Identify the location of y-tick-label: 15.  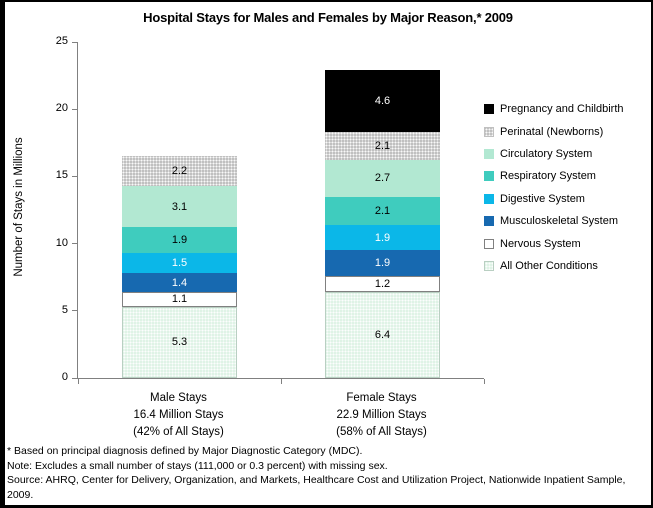
(61, 175).